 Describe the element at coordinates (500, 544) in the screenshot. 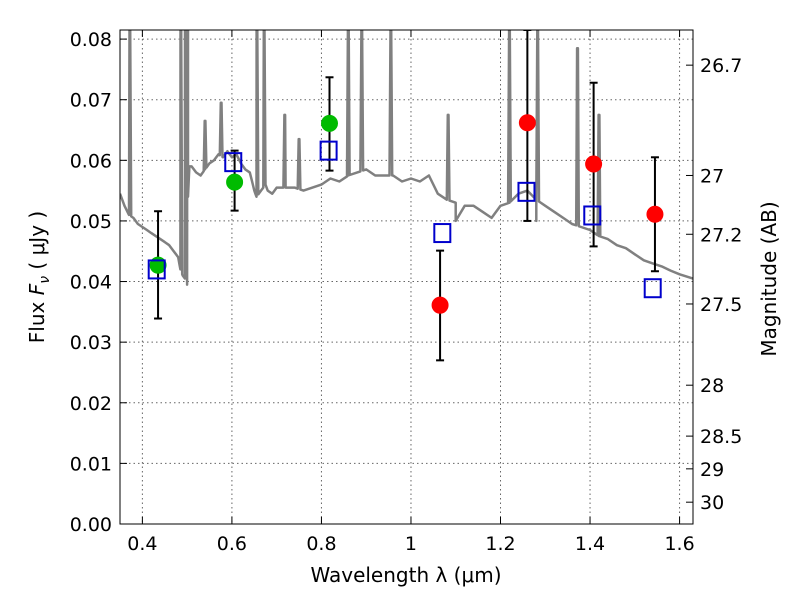

I see `x-tick-label: 1.2` at that location.